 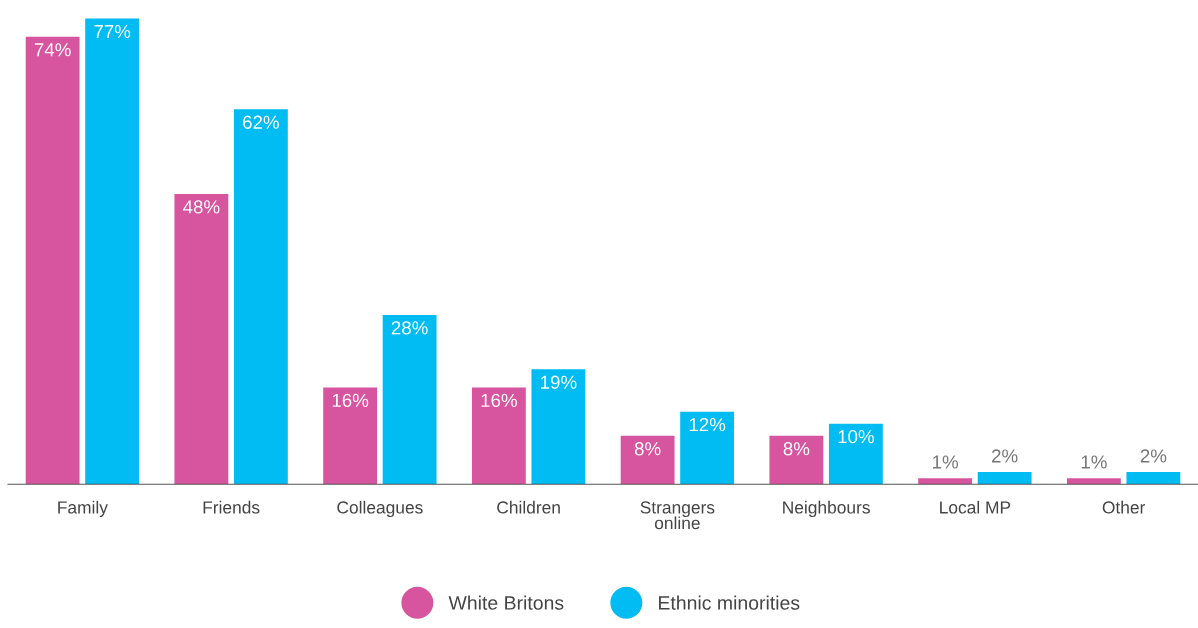 What do you see at coordinates (528, 507) in the screenshot?
I see `x-tick-label: Children` at bounding box center [528, 507].